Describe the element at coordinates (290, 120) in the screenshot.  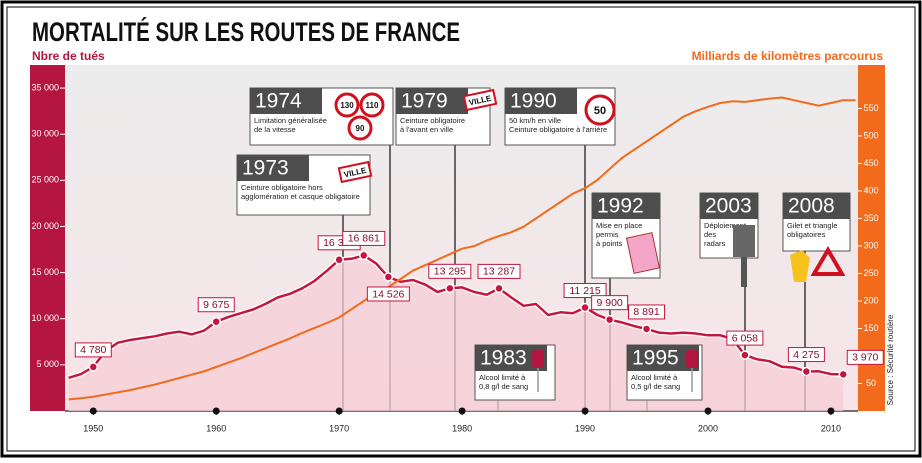
I see `annotation-text: Limitation généralisée` at that location.